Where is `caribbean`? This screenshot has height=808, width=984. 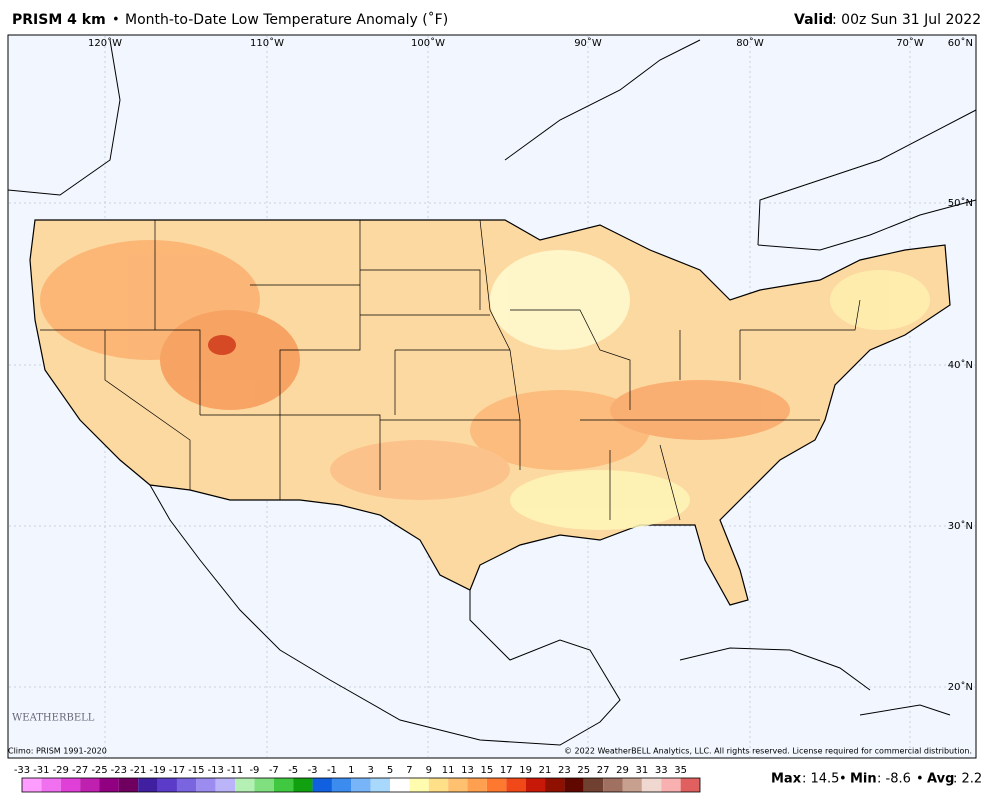
caribbean is located at coordinates (815, 681).